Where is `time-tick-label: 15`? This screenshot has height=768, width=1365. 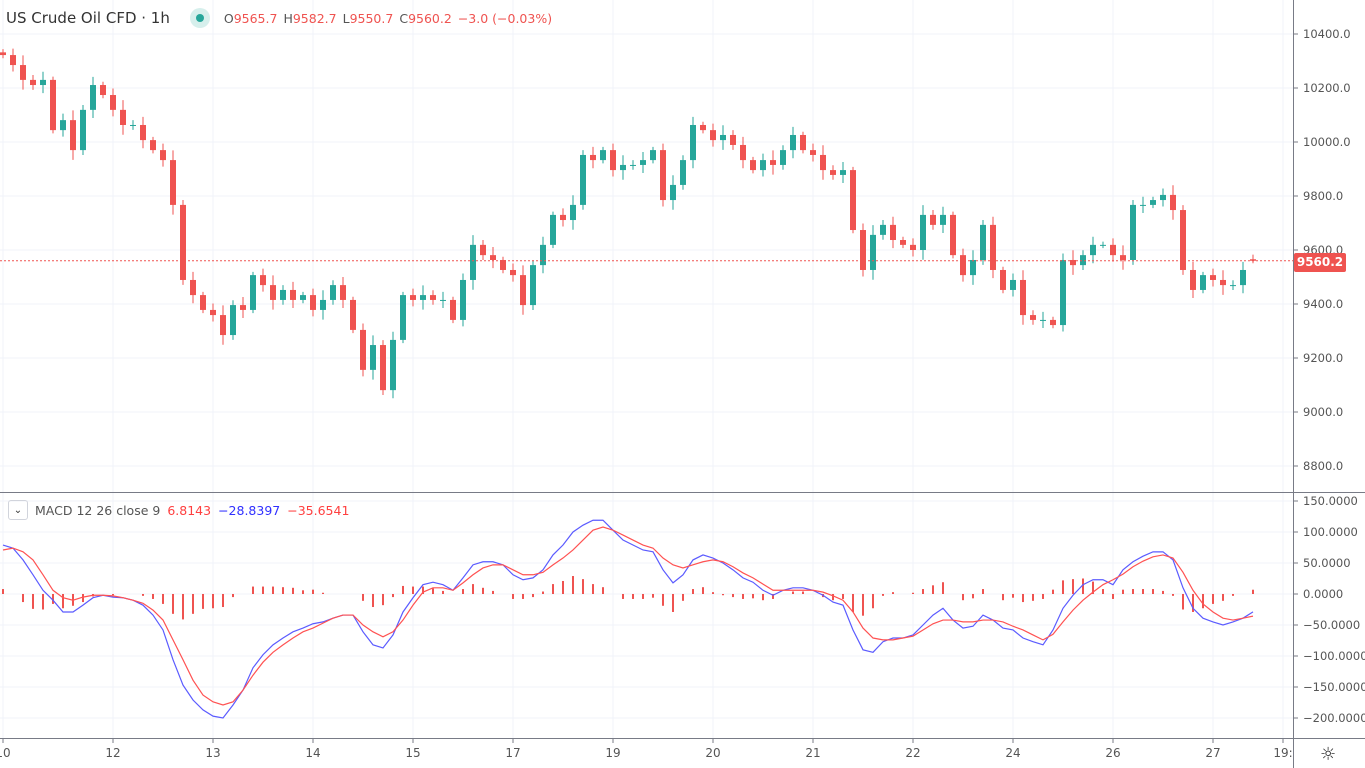
time-tick-label: 15 is located at coordinates (412, 753).